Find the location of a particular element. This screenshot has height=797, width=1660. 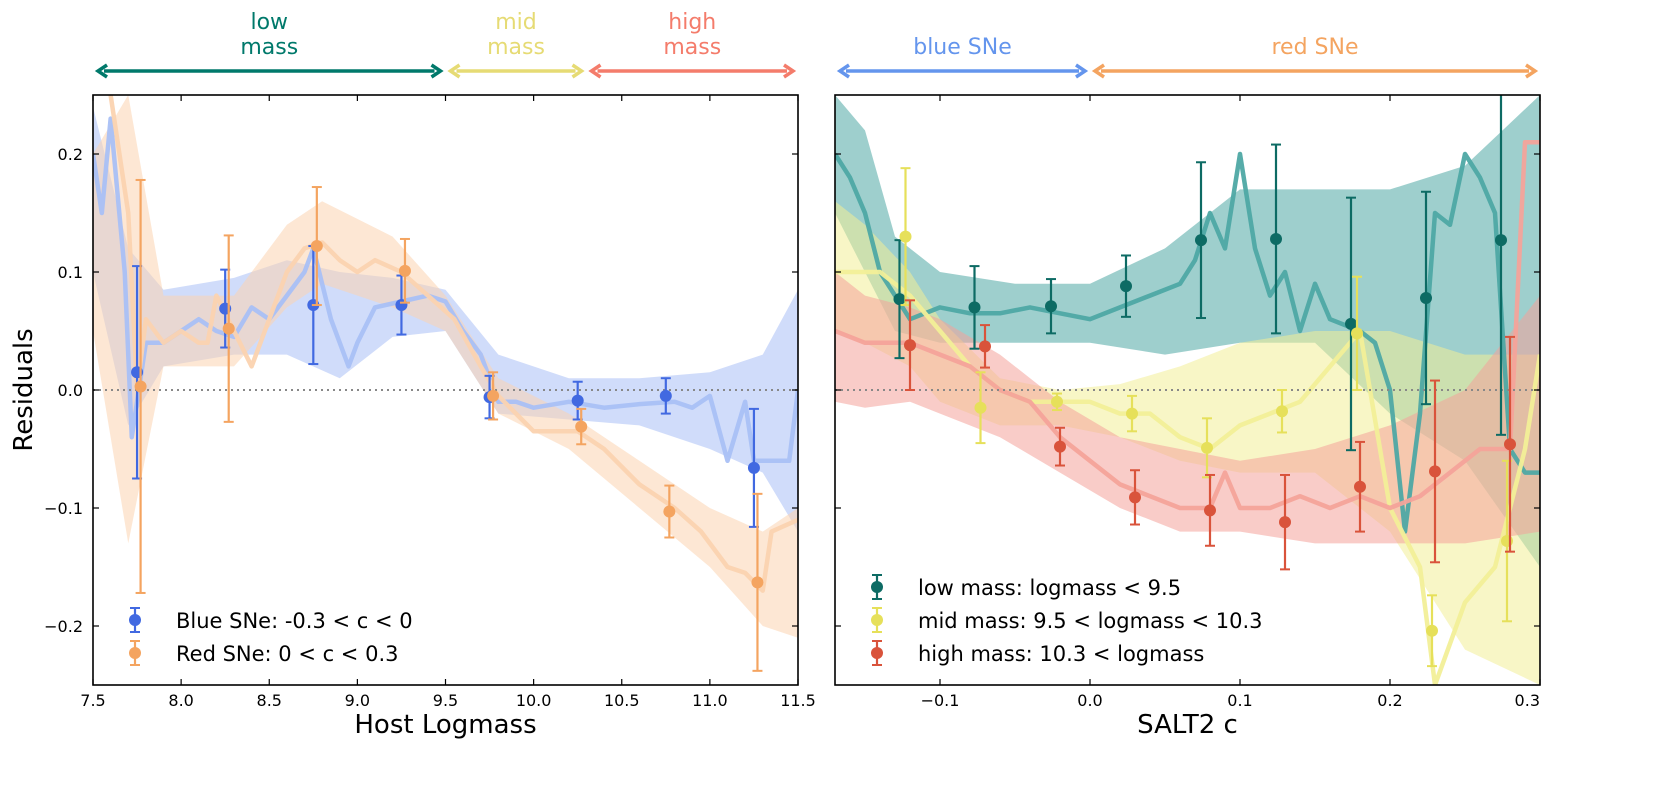

y-tick-label: −0.2 is located at coordinates (63, 626).